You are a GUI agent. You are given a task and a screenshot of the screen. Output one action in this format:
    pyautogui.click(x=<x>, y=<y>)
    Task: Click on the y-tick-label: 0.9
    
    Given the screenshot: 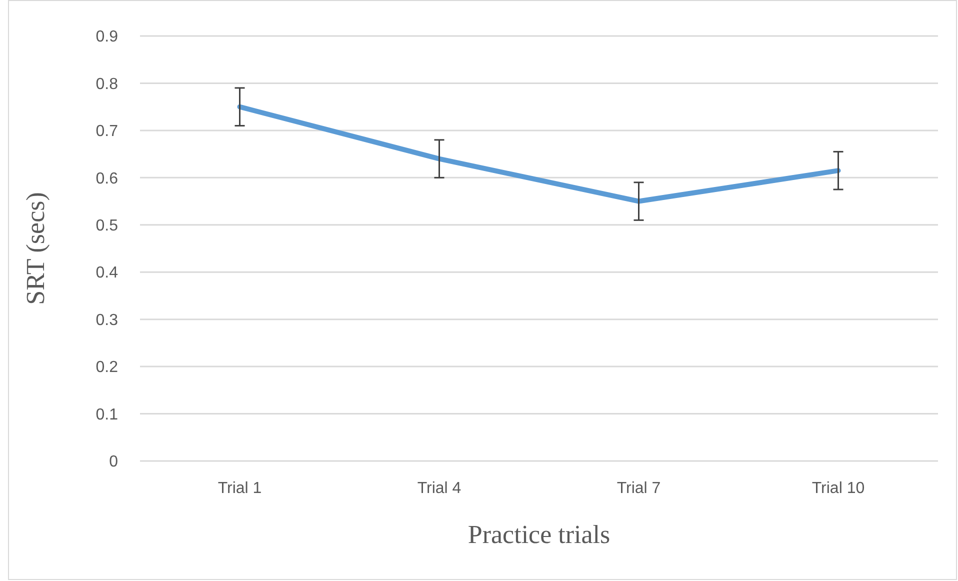 What is the action you would take?
    pyautogui.click(x=107, y=37)
    